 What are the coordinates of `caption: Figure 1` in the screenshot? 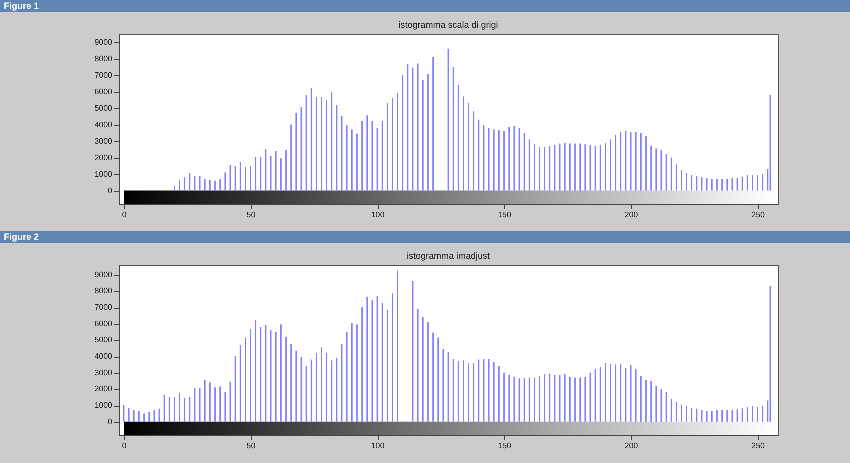 It's located at (425, 6).